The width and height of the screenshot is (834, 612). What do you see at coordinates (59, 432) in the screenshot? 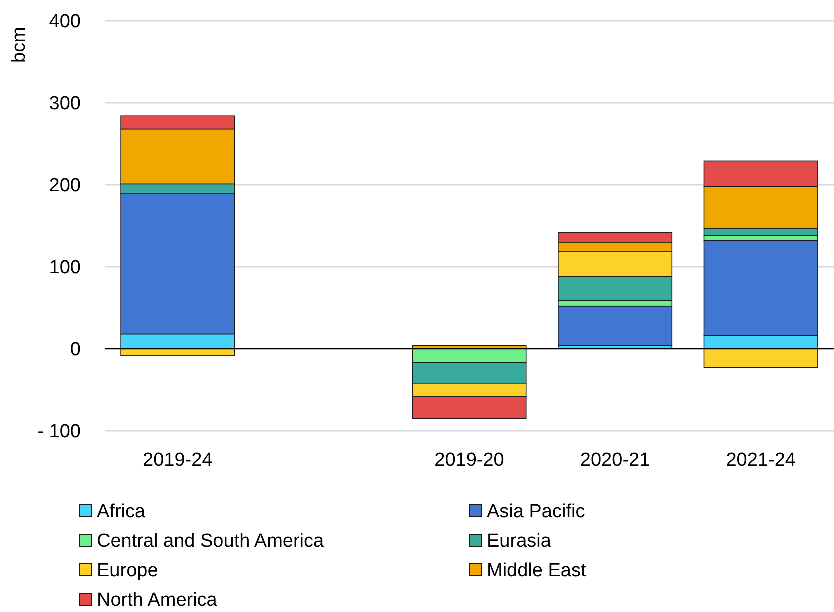
I see `y-tick-label: - 100` at bounding box center [59, 432].